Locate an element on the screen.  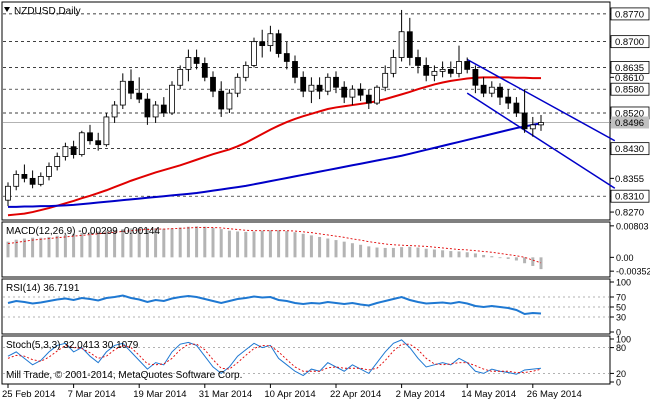
stoch-tick-label-1: 80 is located at coordinates (621, 348).